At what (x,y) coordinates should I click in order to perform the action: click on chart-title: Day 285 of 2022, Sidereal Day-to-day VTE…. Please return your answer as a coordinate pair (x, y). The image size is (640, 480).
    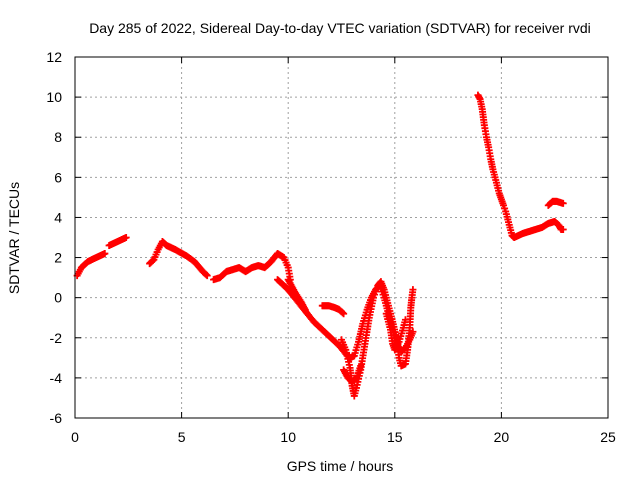
    Looking at the image, I should click on (340, 28).